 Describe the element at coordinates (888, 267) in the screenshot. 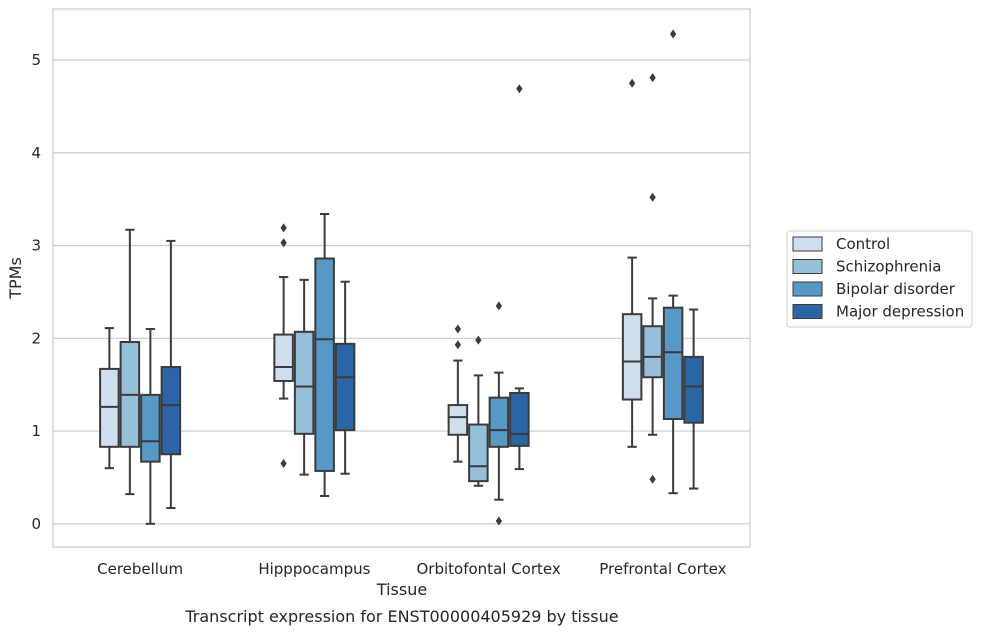

I see `legend-label: Schizophrenia` at that location.